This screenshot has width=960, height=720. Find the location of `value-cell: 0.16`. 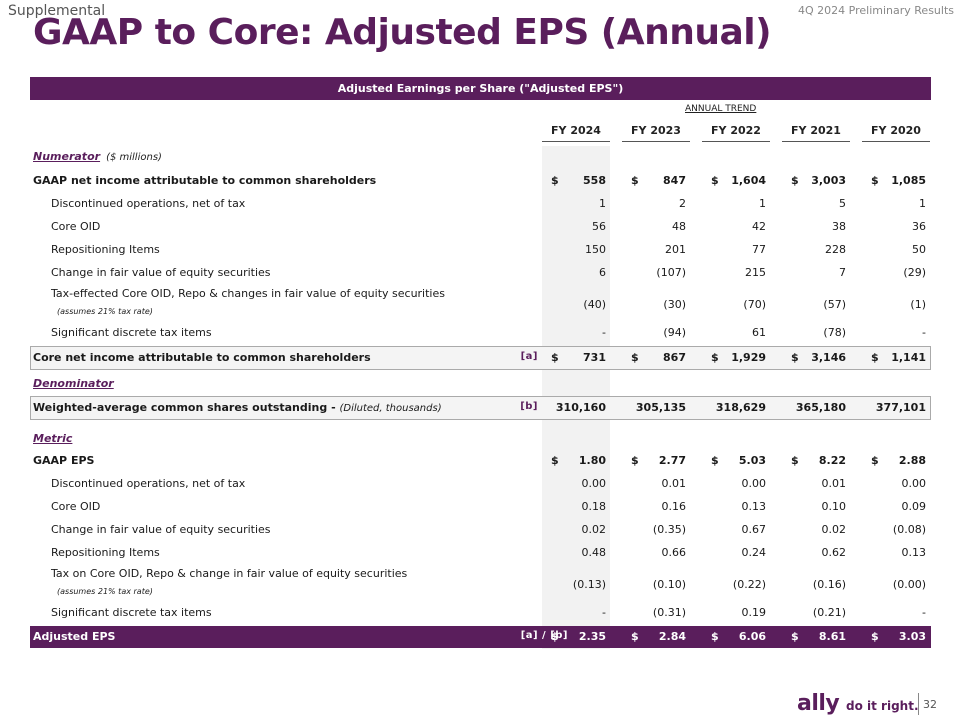

value-cell: 0.16 is located at coordinates (674, 506).